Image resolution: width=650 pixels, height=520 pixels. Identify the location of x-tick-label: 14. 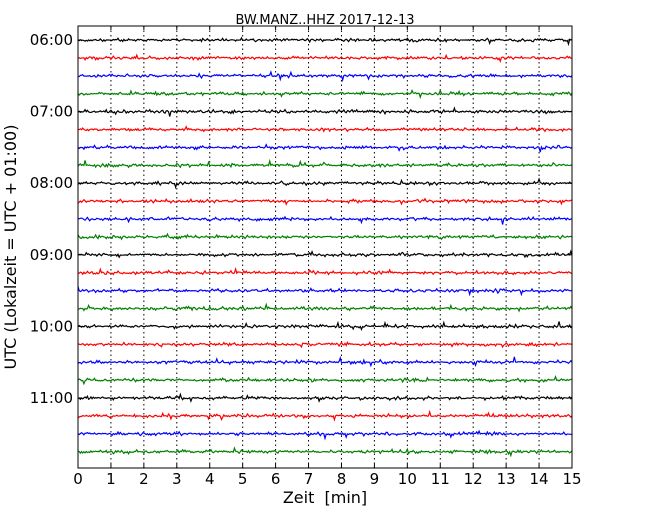
(539, 479).